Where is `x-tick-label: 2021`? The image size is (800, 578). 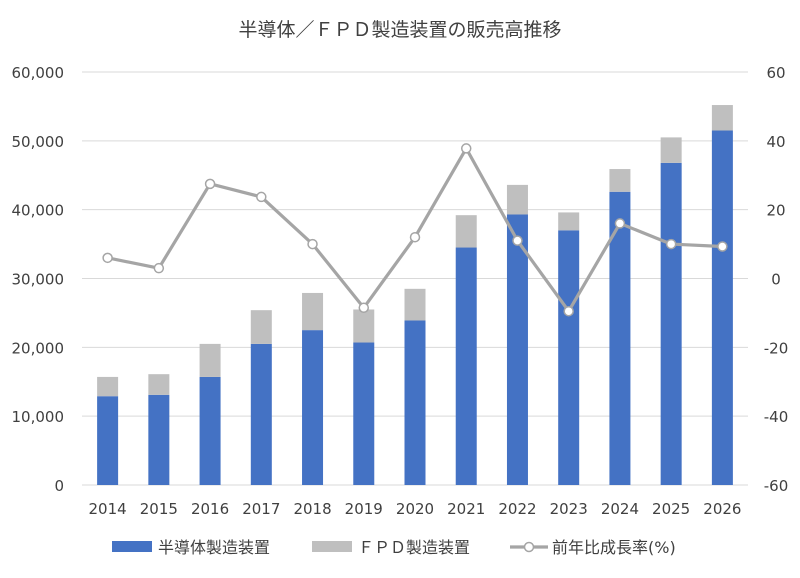
x-tick-label: 2021 is located at coordinates (466, 509).